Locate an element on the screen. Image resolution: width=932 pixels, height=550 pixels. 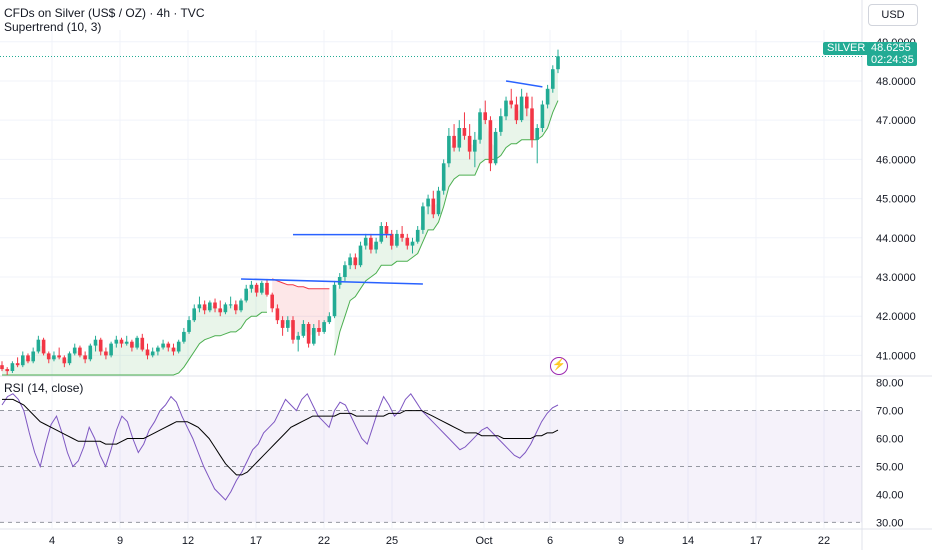
price-tick-label: 42.0000 is located at coordinates (896, 317).